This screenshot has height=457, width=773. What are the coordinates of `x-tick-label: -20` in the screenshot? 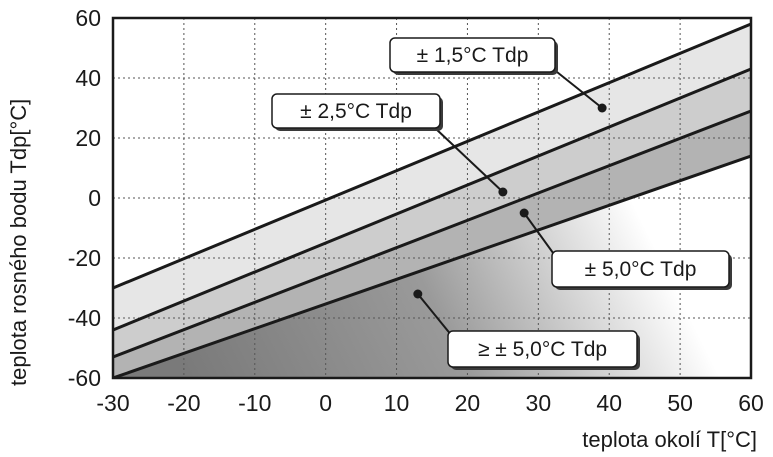 It's located at (183, 403).